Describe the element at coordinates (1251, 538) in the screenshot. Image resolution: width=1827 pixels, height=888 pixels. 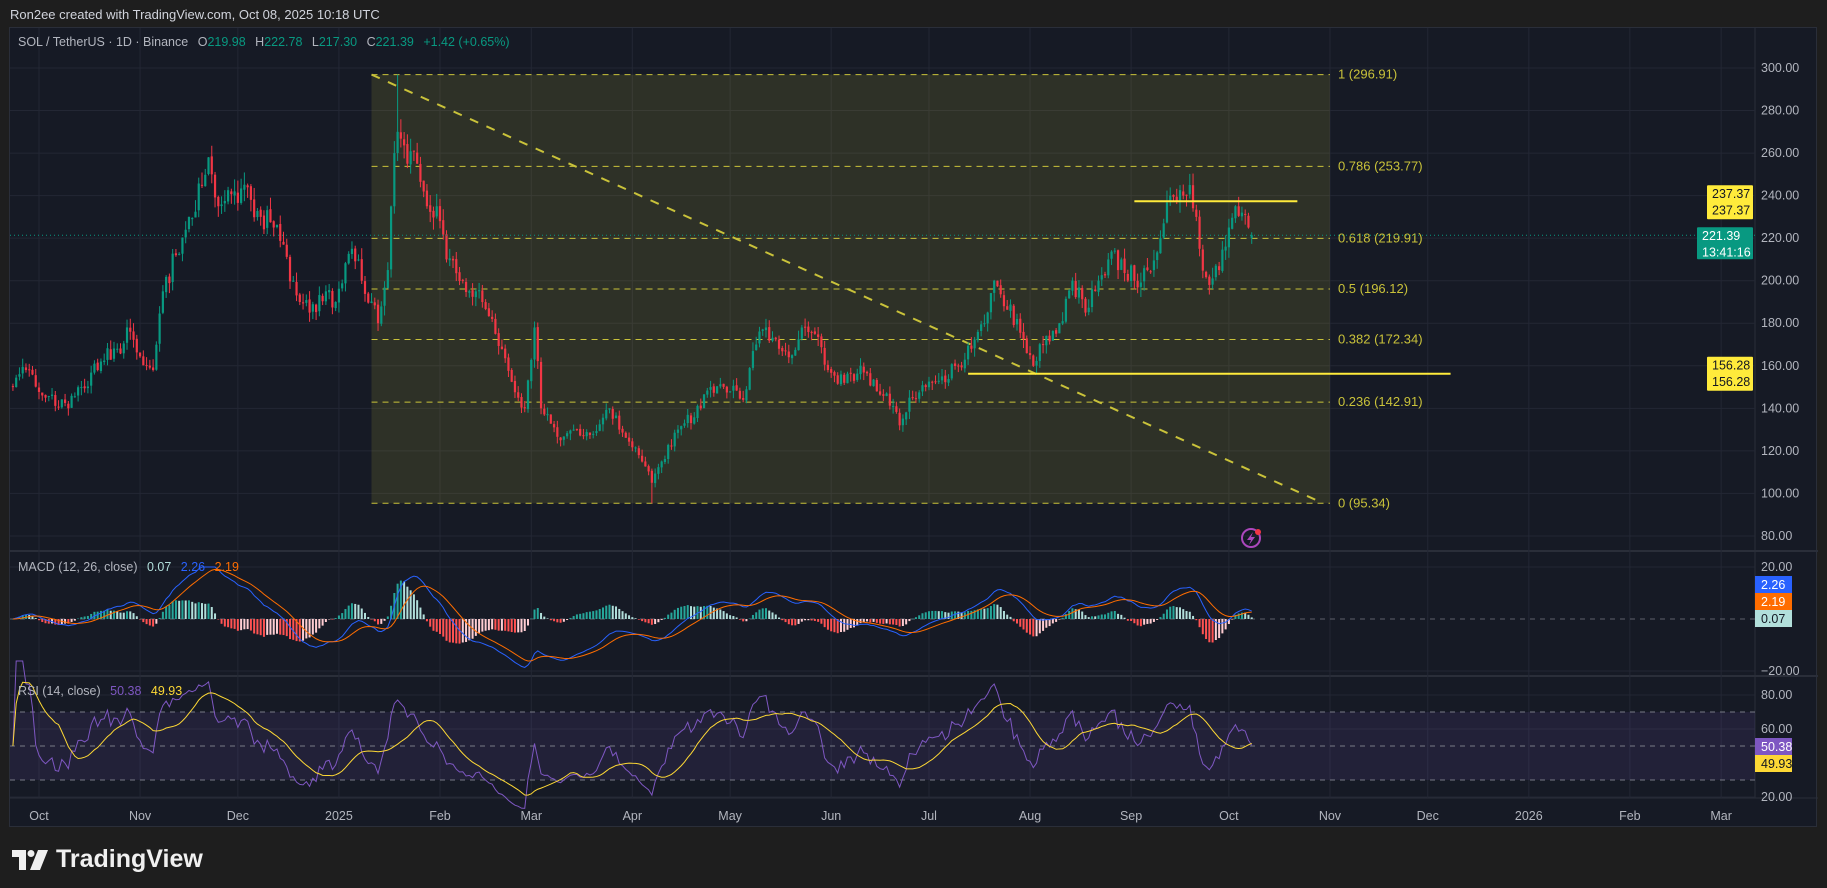
I see `lightning-icon` at that location.